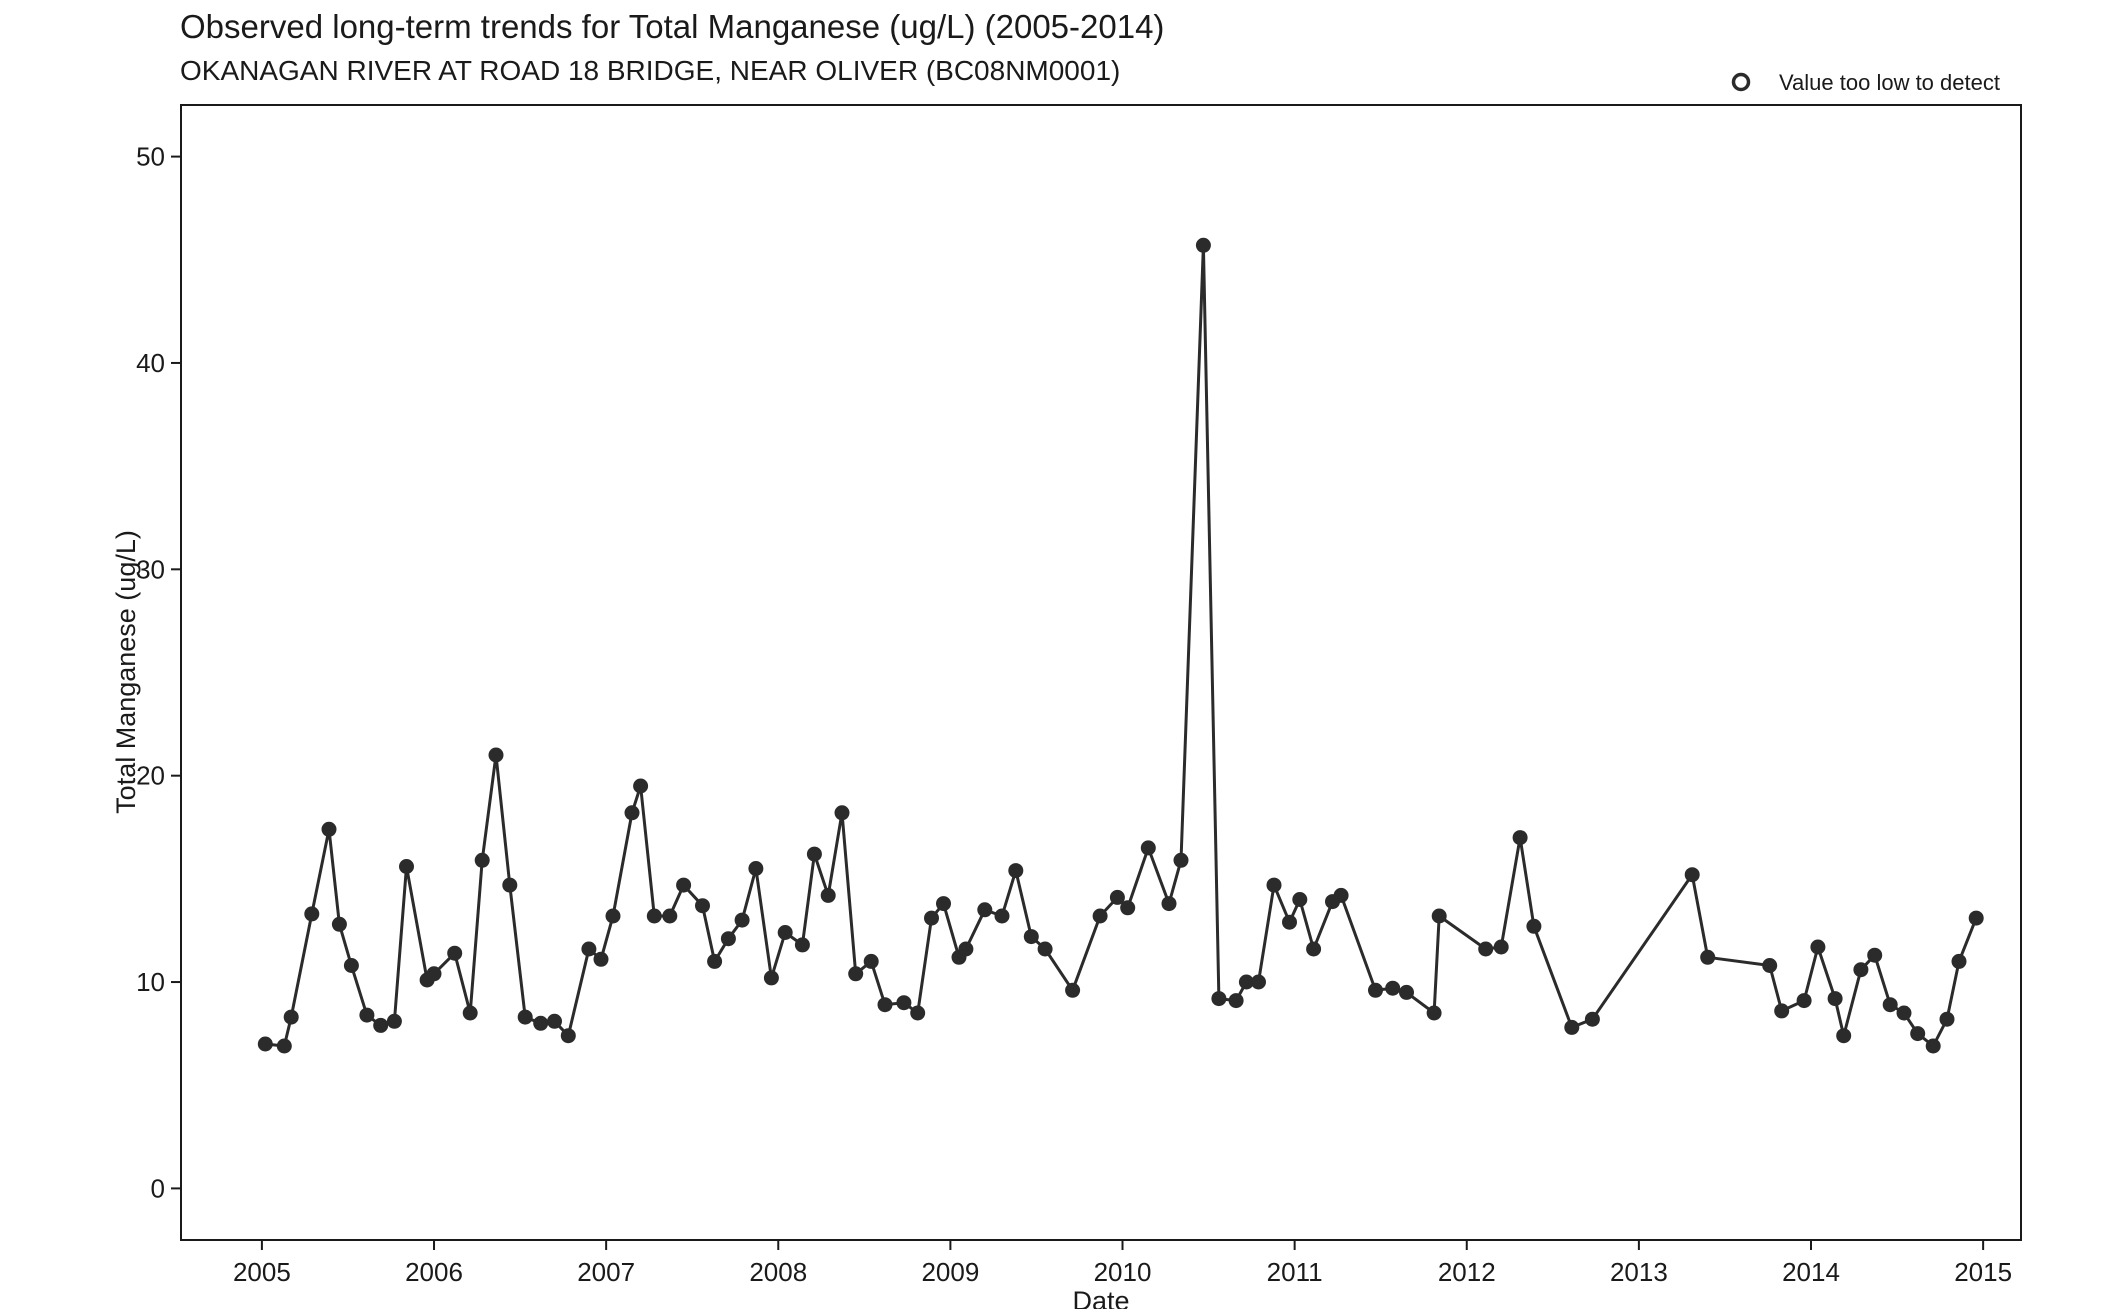  What do you see at coordinates (1639, 1272) in the screenshot?
I see `x-tick-label: 2013` at bounding box center [1639, 1272].